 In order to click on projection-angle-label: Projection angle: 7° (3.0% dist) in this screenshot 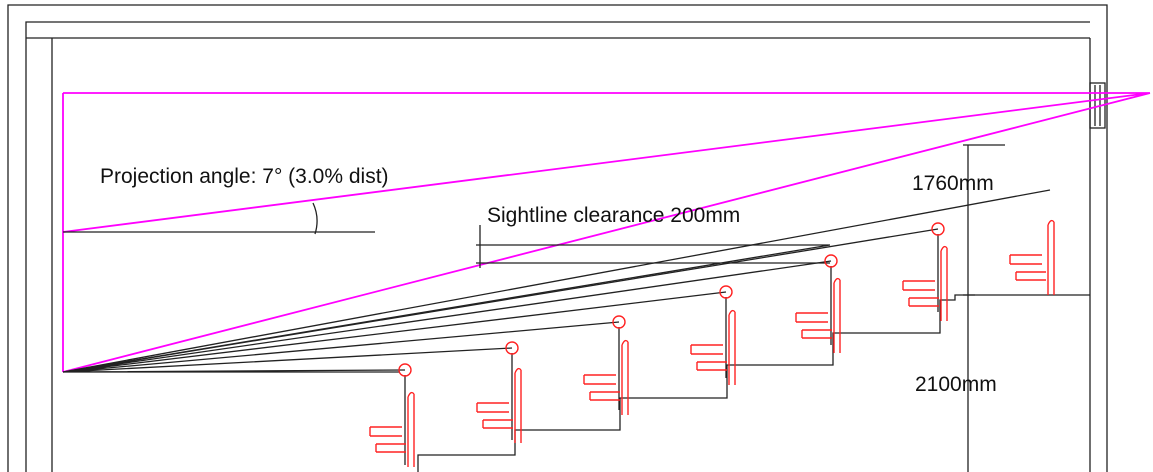, I will do `click(244, 176)`.